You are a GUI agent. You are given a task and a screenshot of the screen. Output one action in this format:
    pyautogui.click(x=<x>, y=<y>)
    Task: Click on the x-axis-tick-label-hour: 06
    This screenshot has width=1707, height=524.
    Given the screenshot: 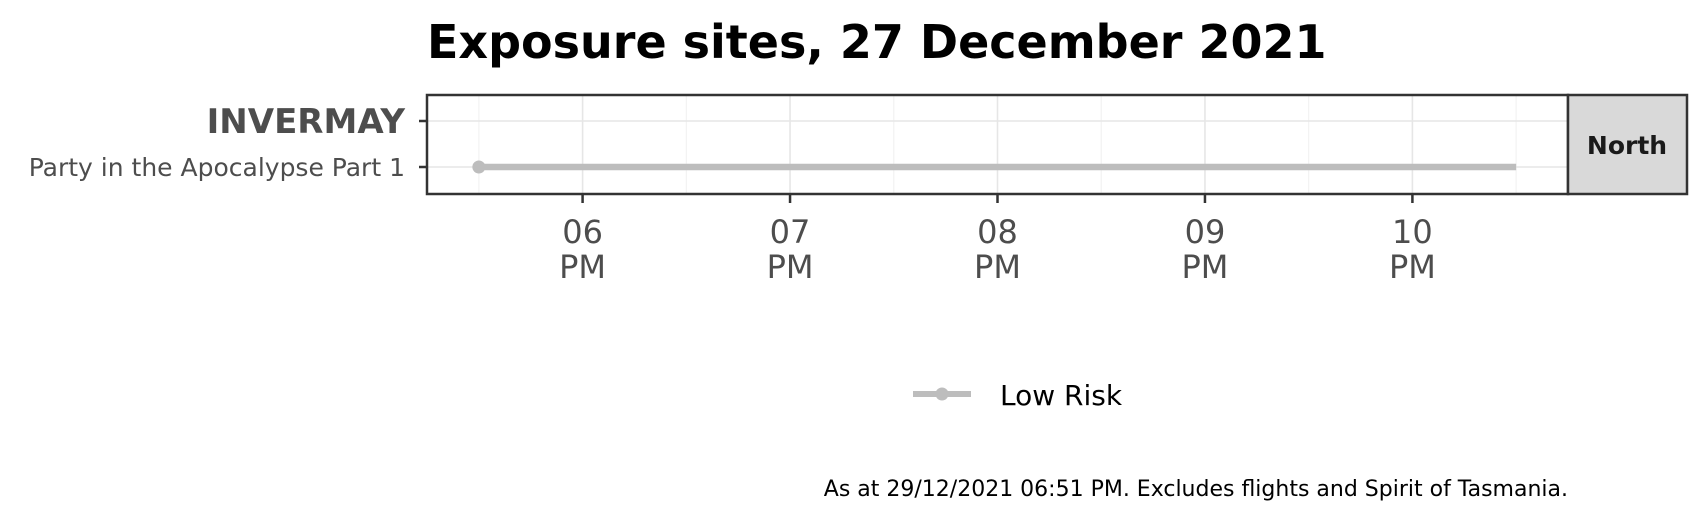 What is the action you would take?
    pyautogui.click(x=582, y=232)
    